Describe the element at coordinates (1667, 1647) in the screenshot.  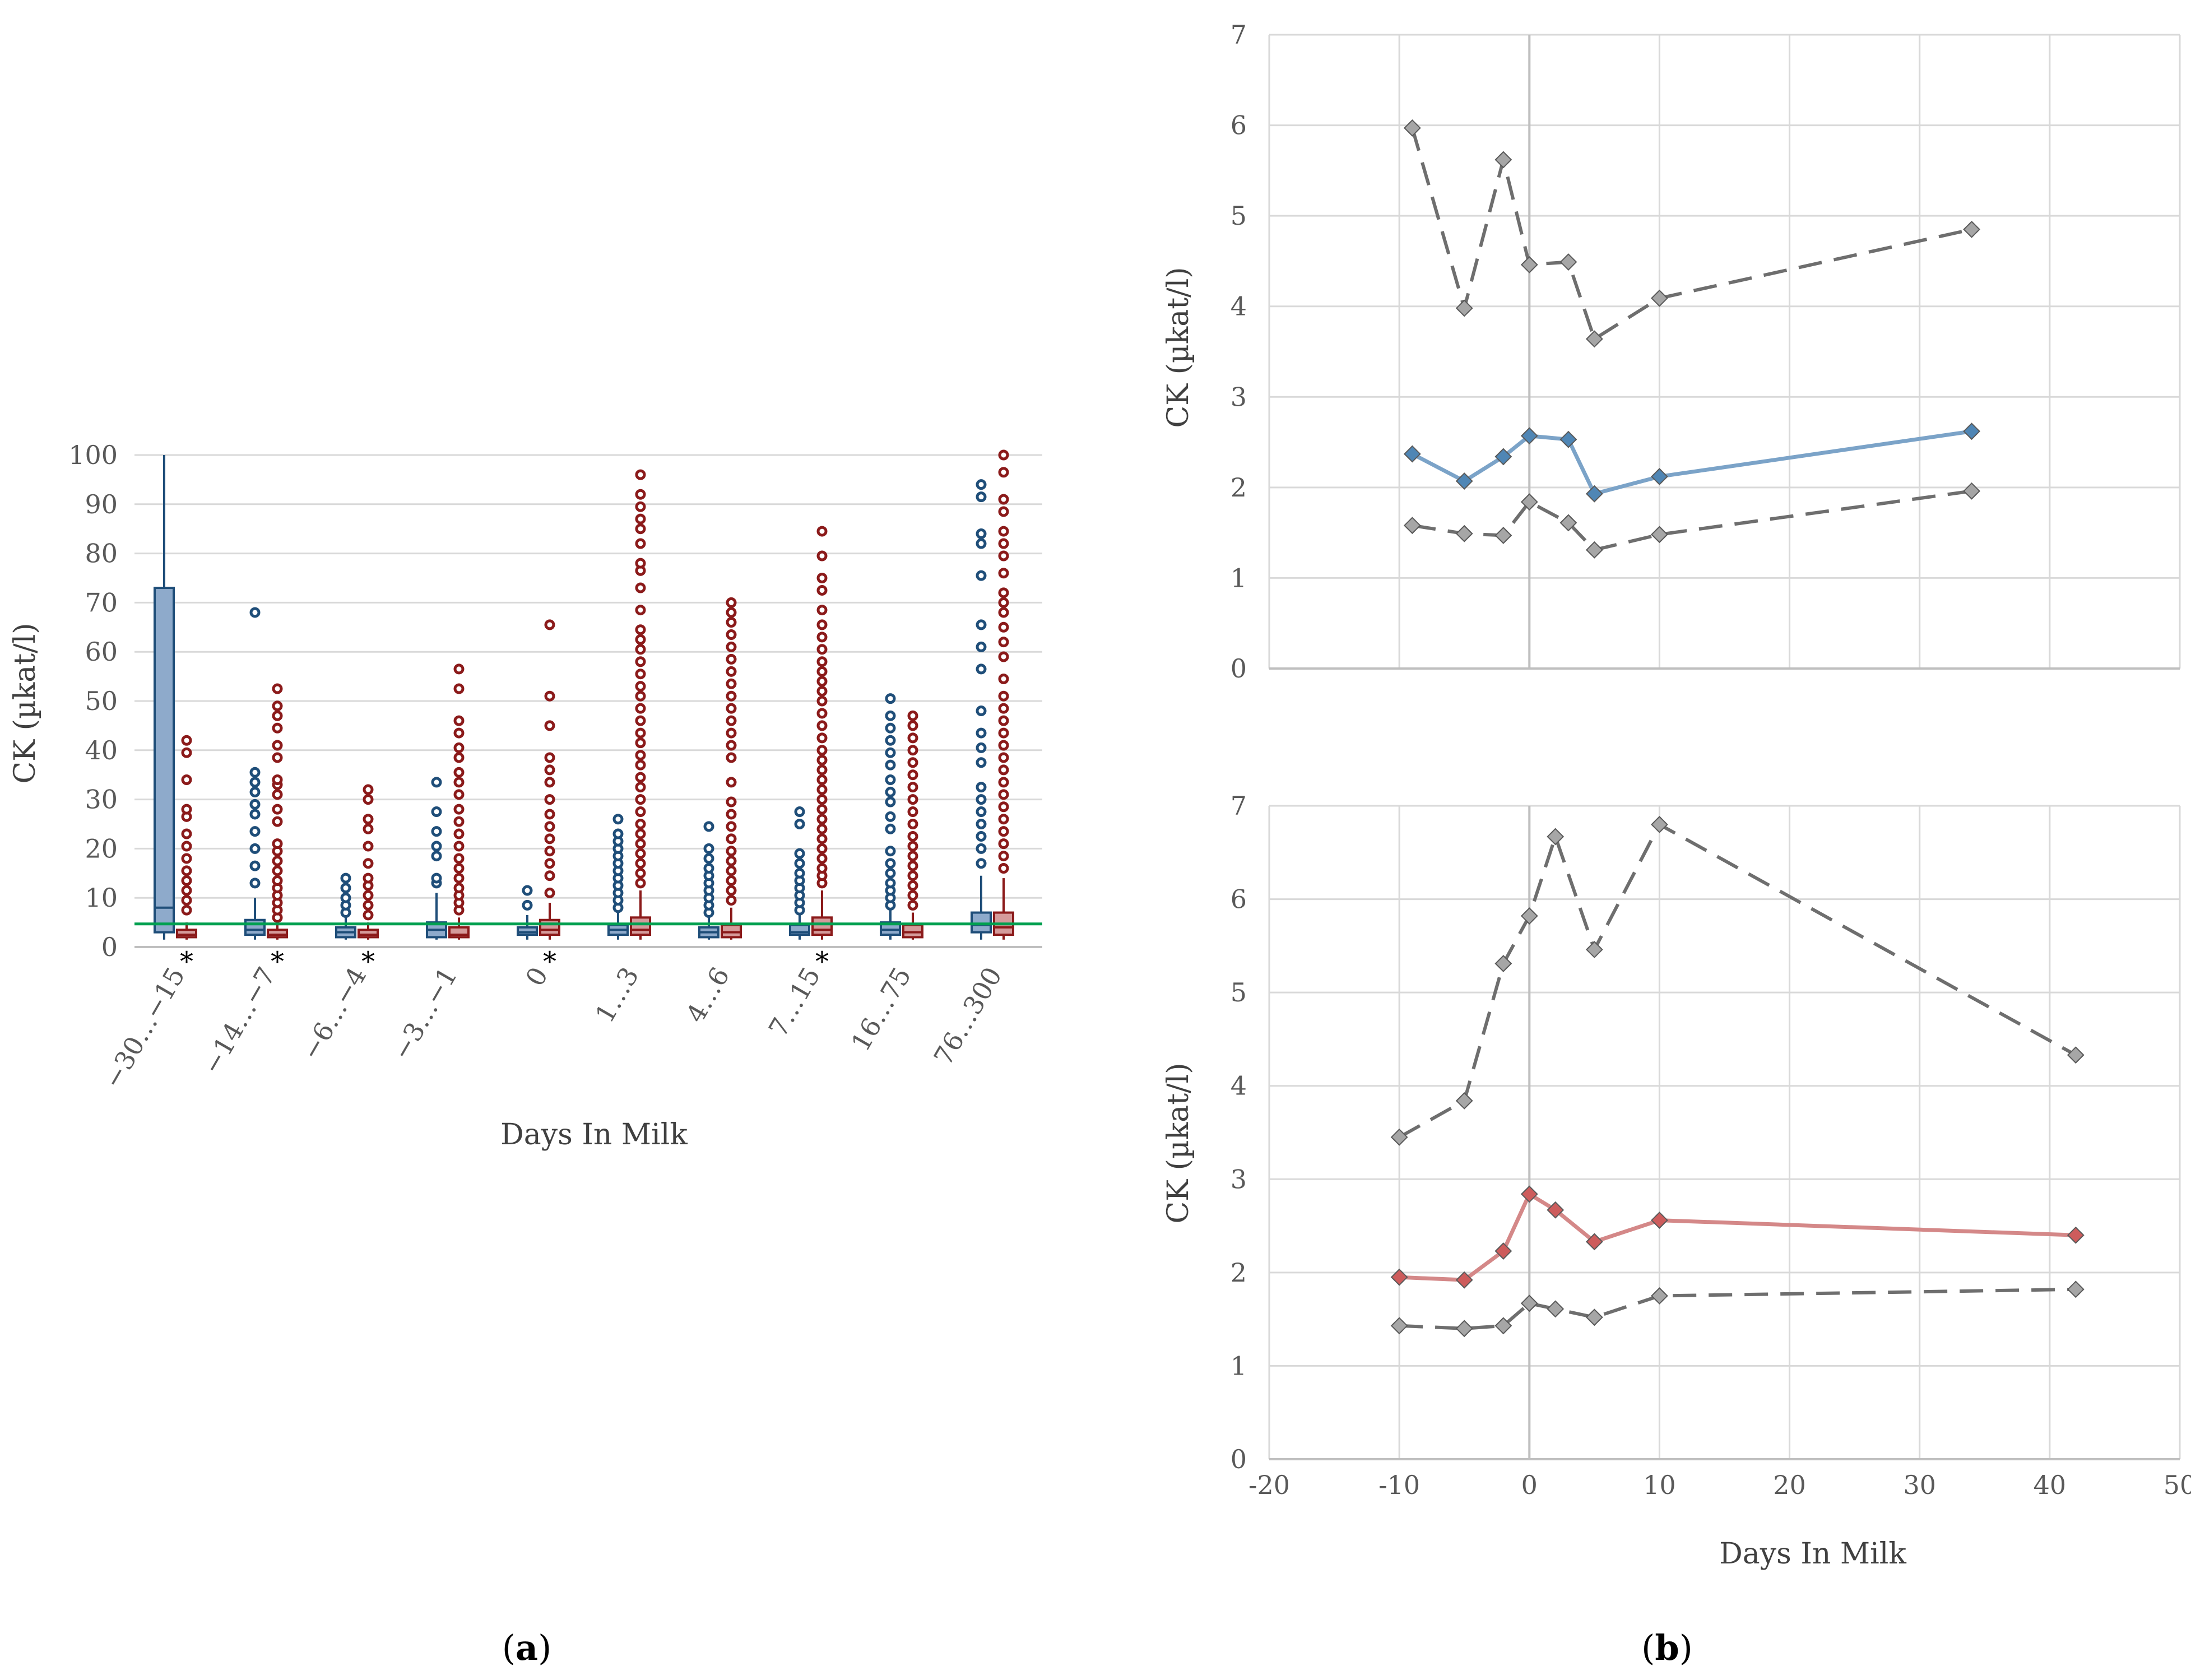
I see `panel-label-b: (b)` at that location.